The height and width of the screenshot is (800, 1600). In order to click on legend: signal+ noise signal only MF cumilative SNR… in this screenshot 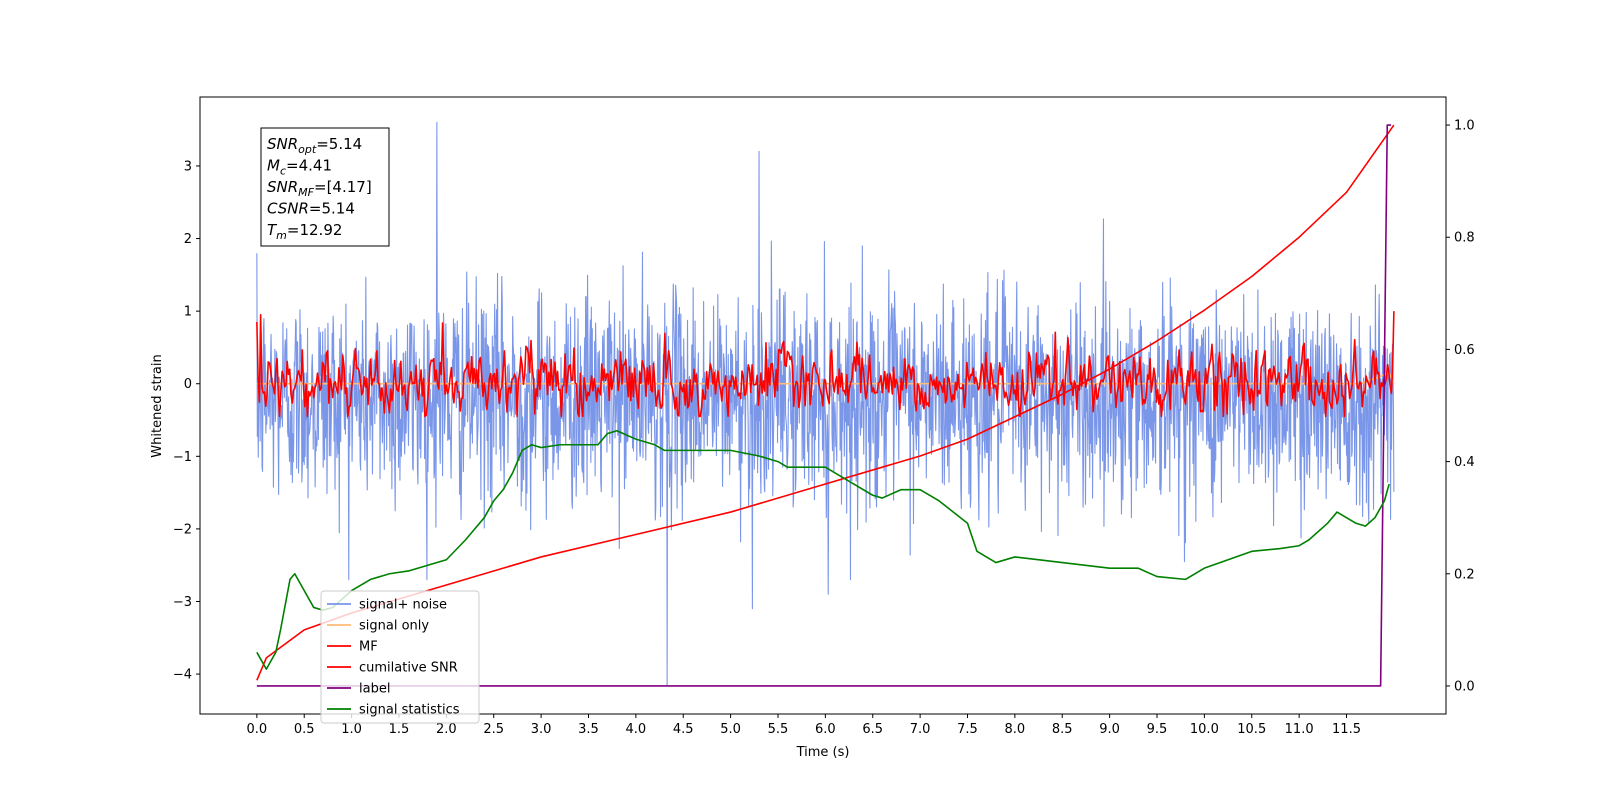, I will do `click(400, 657)`.